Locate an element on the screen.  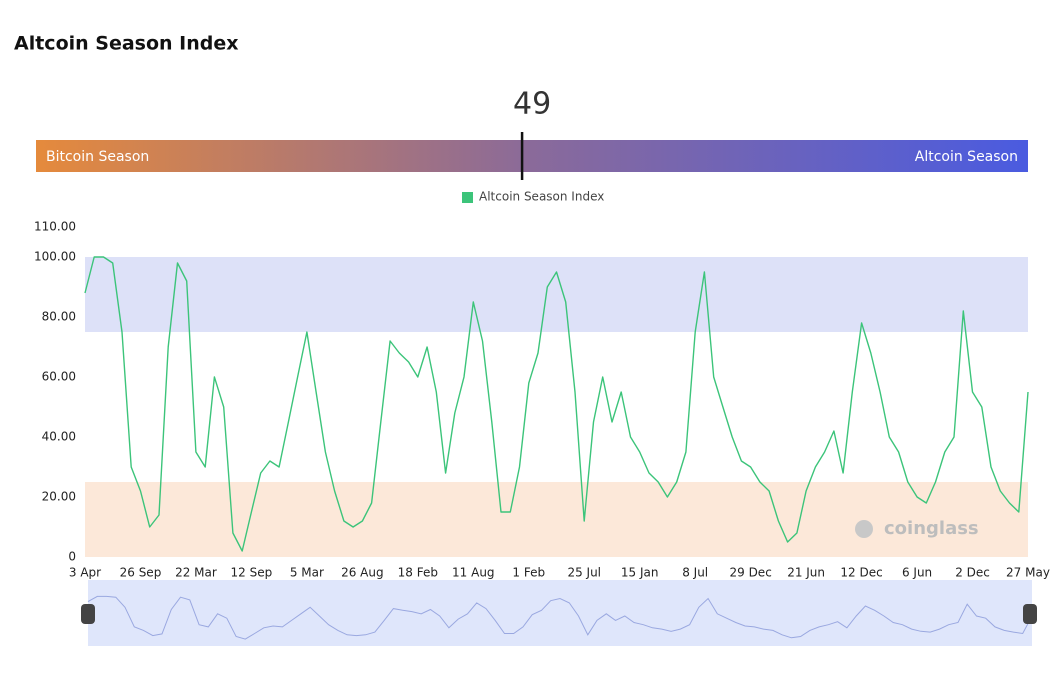
y-tick-label: 40.00 is located at coordinates (59, 437).